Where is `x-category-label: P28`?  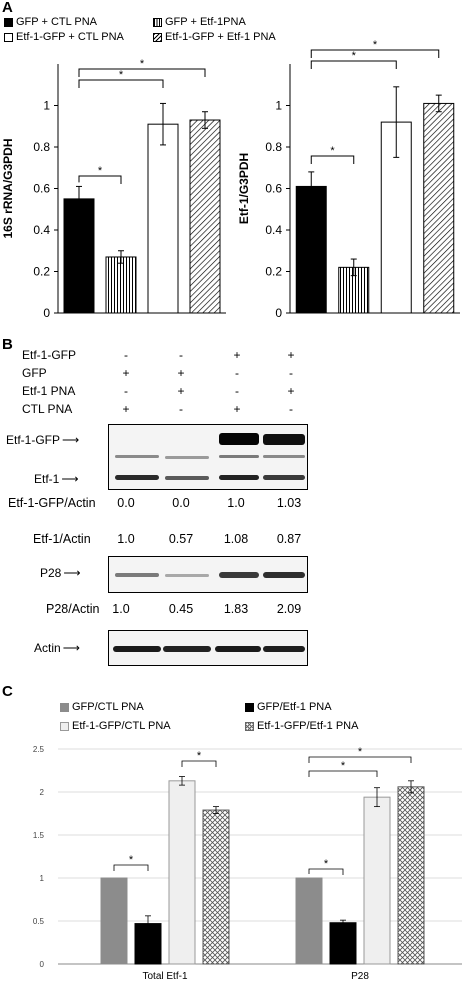 x-category-label: P28 is located at coordinates (360, 976).